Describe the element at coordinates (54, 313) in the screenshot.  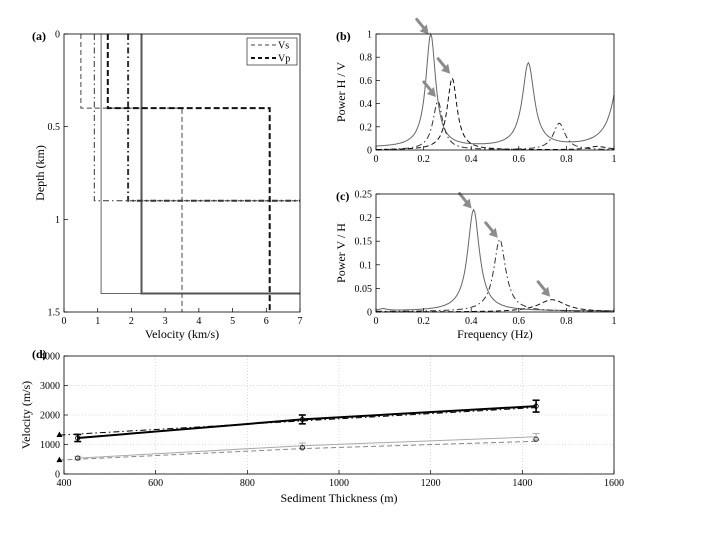
I see `y-tick-label: 1.5` at that location.